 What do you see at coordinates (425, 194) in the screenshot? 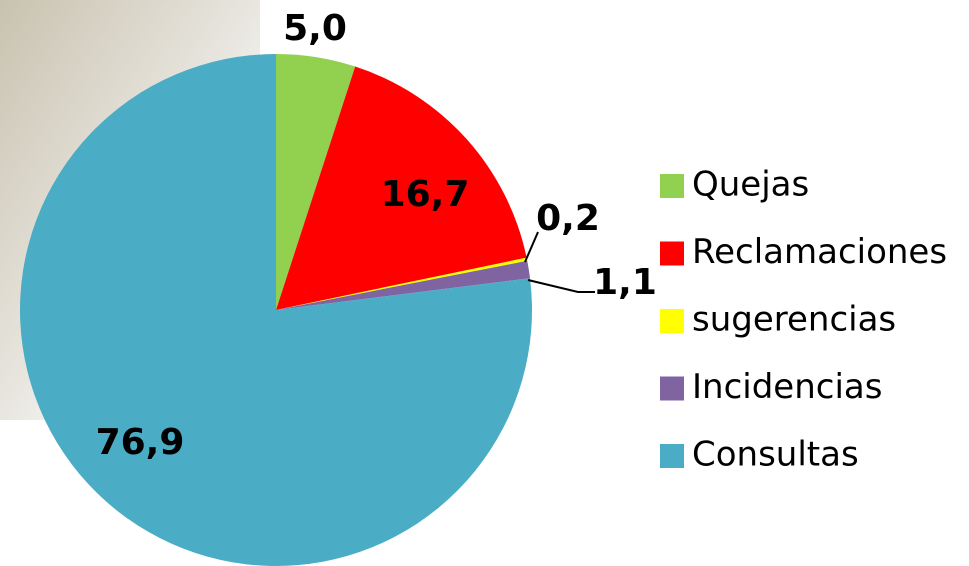
I see `value-label: 16,7` at bounding box center [425, 194].